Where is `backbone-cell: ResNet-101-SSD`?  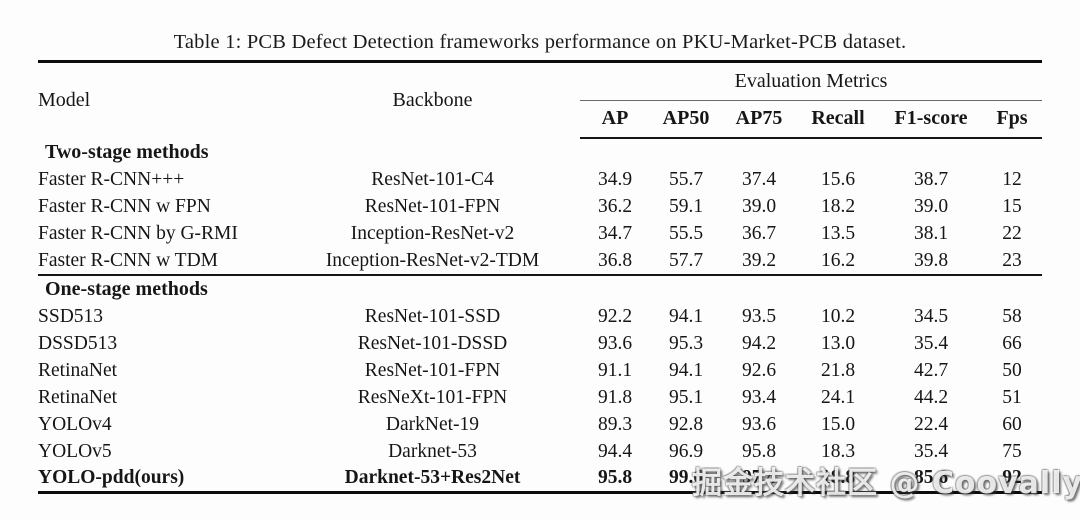 backbone-cell: ResNet-101-SSD is located at coordinates (432, 316).